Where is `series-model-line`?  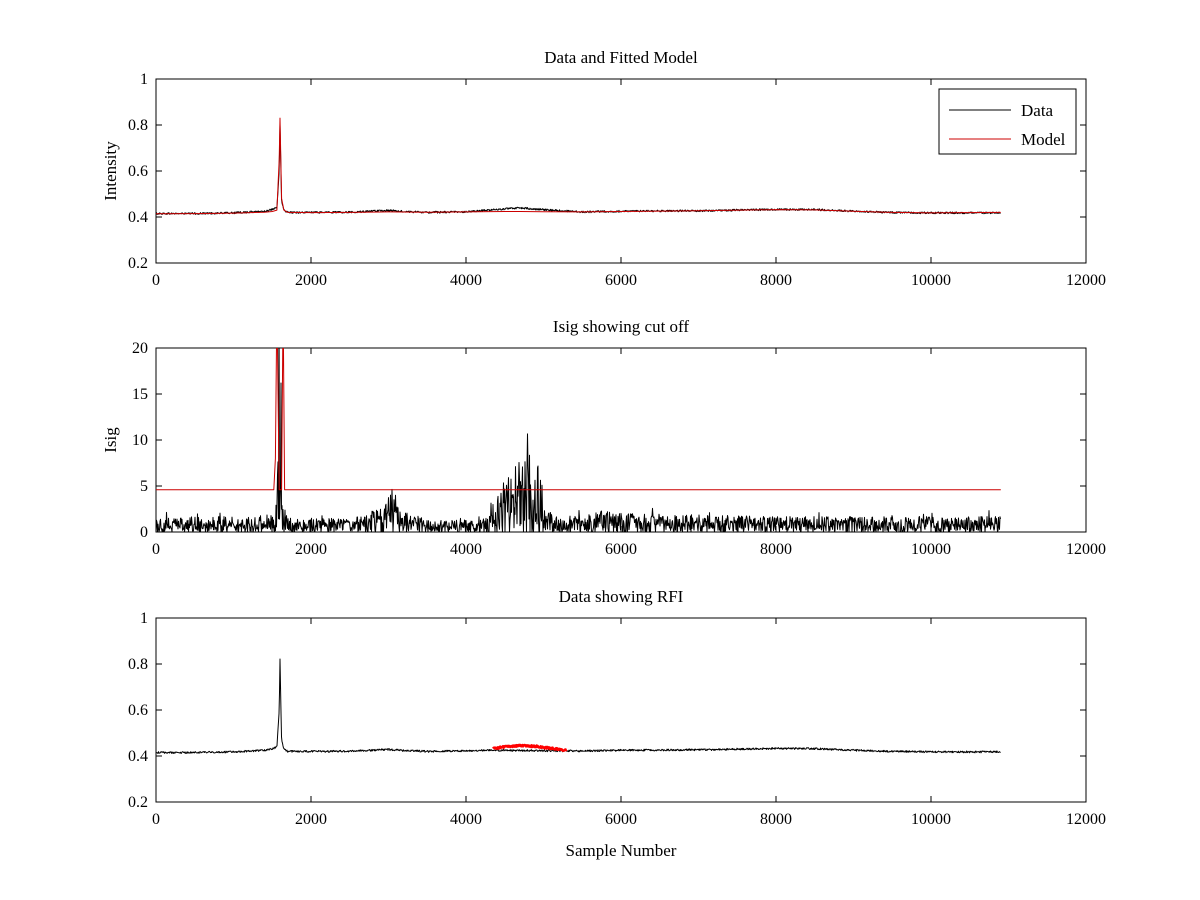
series-model-line is located at coordinates (578, 166).